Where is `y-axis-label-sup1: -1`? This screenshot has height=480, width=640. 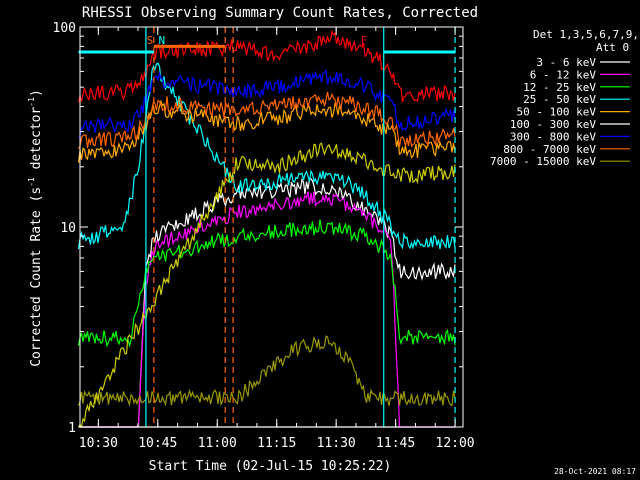
y-axis-label-sup1: -1 is located at coordinates (31, 182).